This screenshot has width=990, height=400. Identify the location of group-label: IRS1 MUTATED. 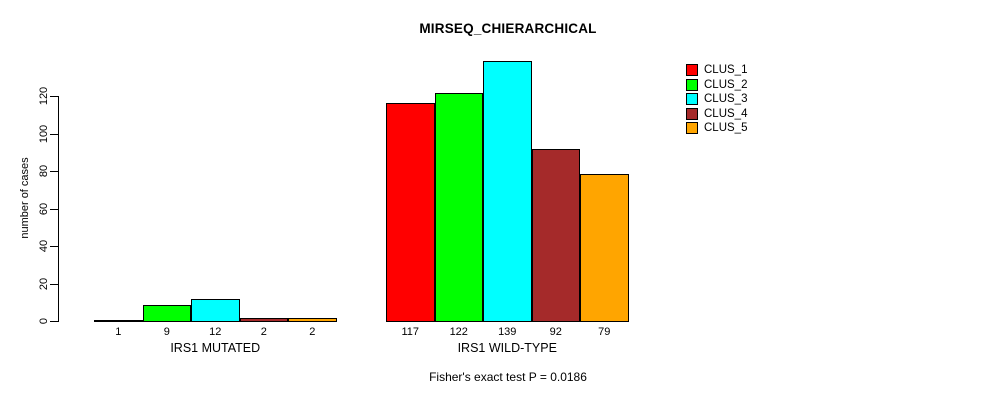
(215, 348).